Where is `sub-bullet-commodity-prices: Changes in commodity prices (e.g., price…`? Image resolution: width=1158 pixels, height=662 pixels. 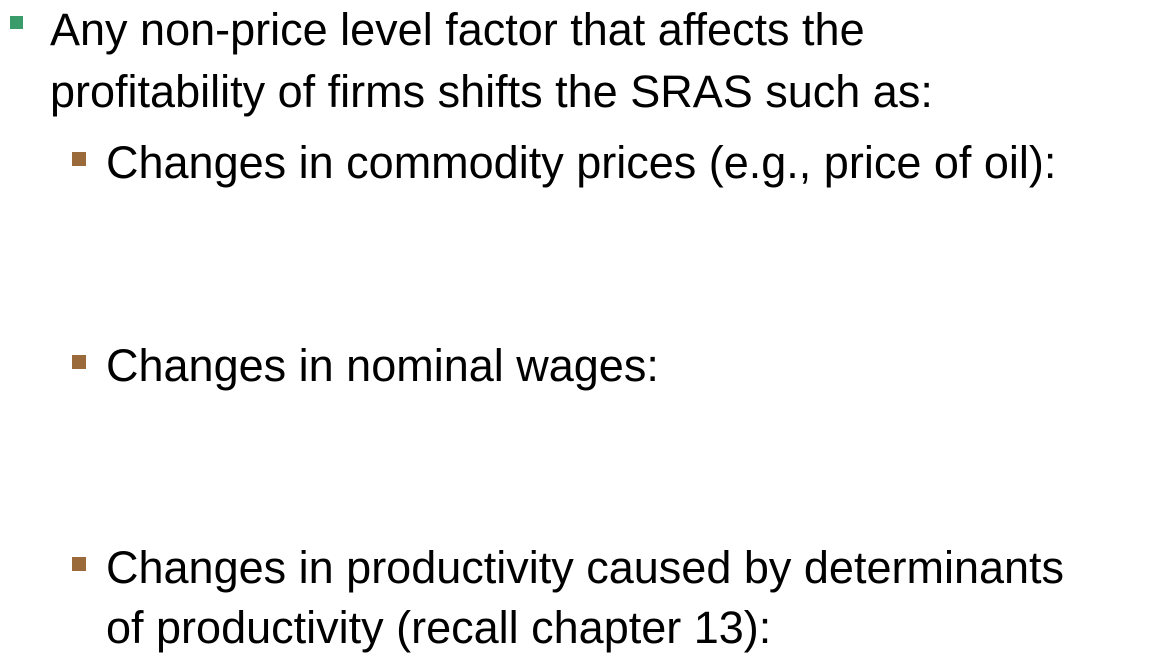
sub-bullet-commodity-prices: Changes in commodity prices (e.g., price… is located at coordinates (581, 163).